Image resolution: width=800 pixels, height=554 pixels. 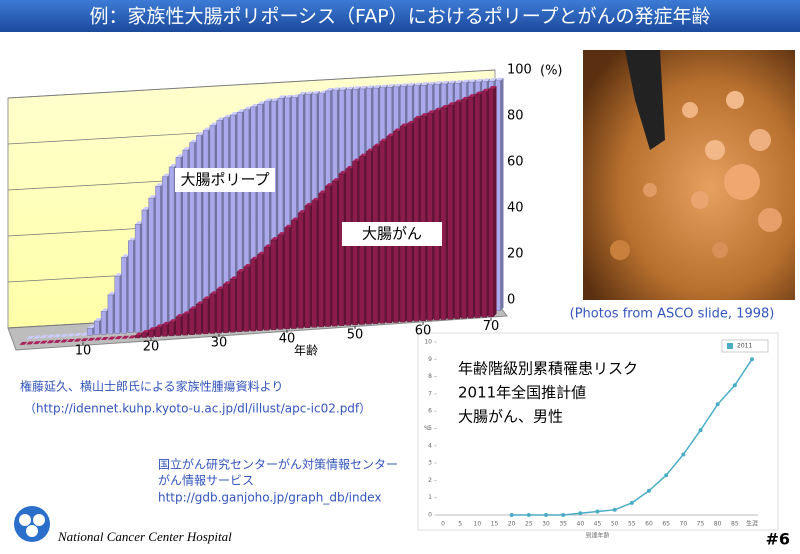 What do you see at coordinates (529, 524) in the screenshot?
I see `x-tick-label: 25` at bounding box center [529, 524].